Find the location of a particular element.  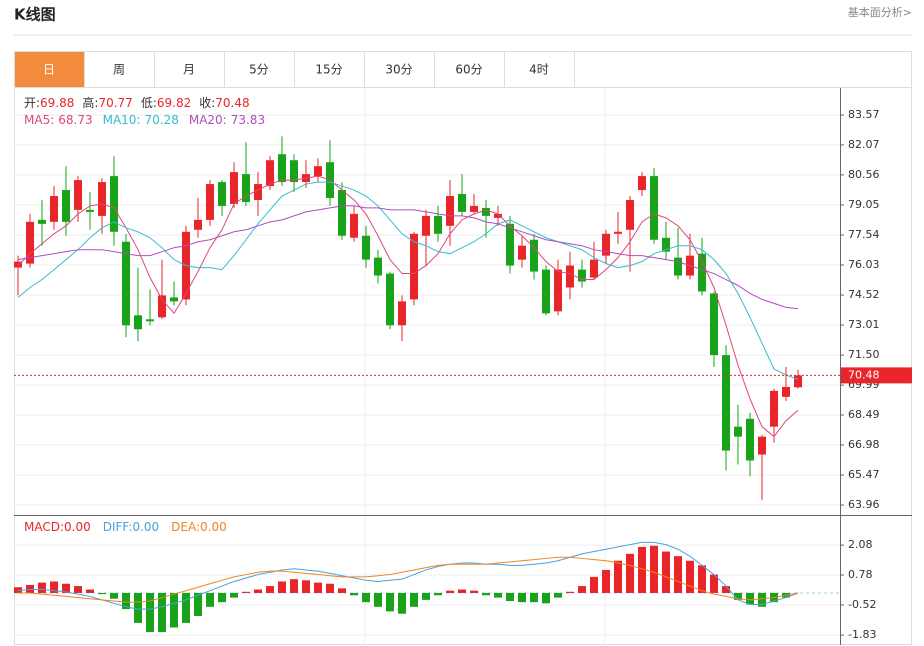

tab-label: 30分 is located at coordinates (398, 70).